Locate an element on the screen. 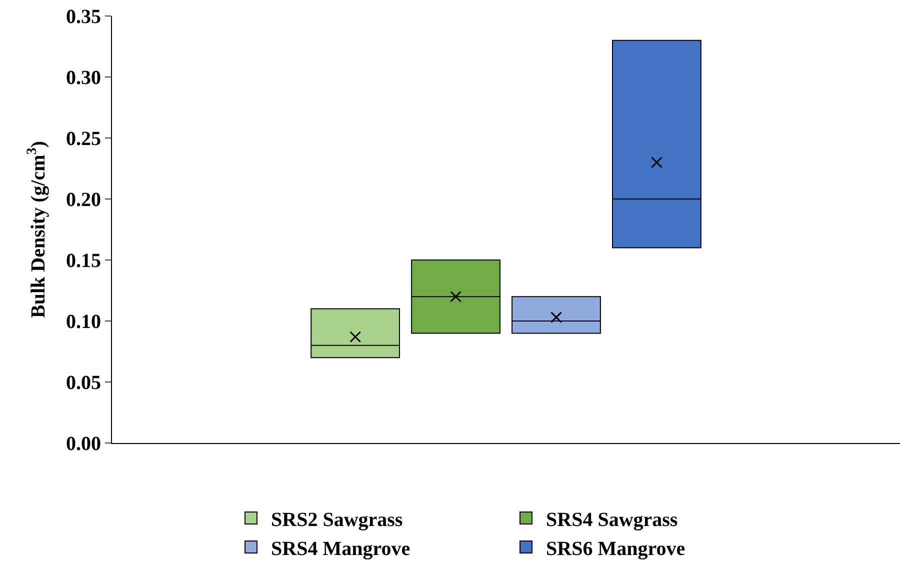 The image size is (902, 573). y-tick-label: 0.00 is located at coordinates (83, 444).